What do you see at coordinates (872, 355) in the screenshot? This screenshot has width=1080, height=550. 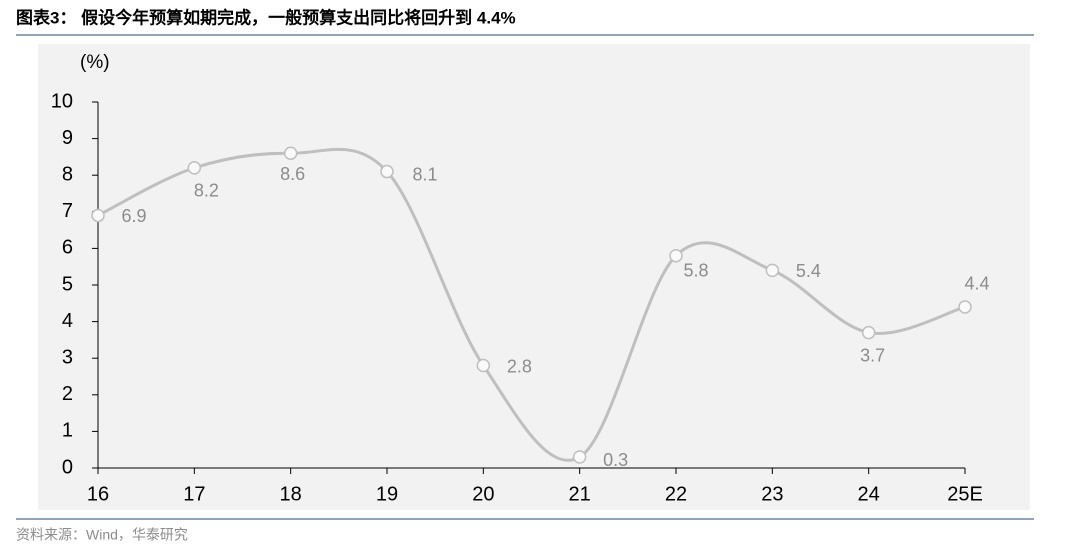 I see `data-label: 3.7` at bounding box center [872, 355].